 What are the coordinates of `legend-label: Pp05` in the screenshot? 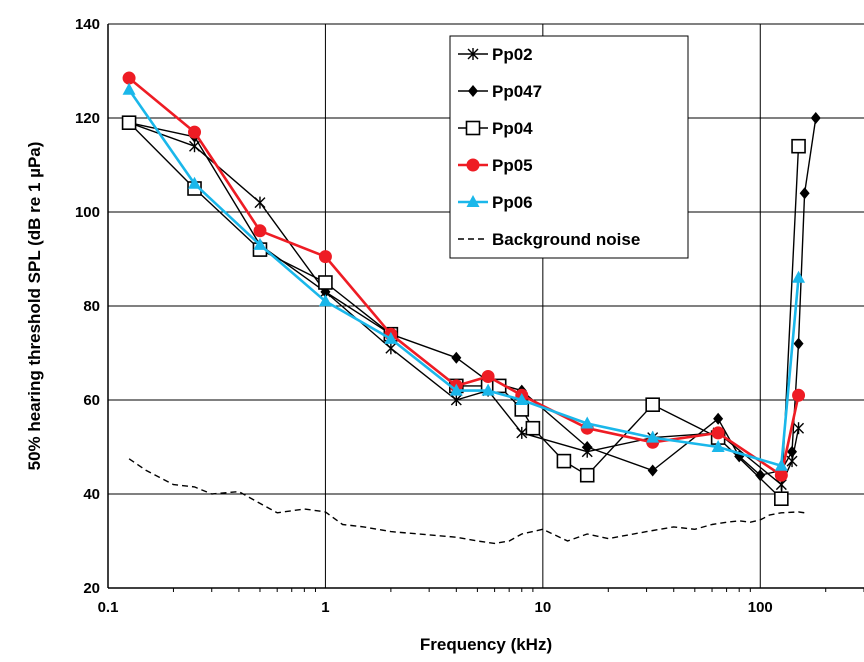 It's located at (512, 165).